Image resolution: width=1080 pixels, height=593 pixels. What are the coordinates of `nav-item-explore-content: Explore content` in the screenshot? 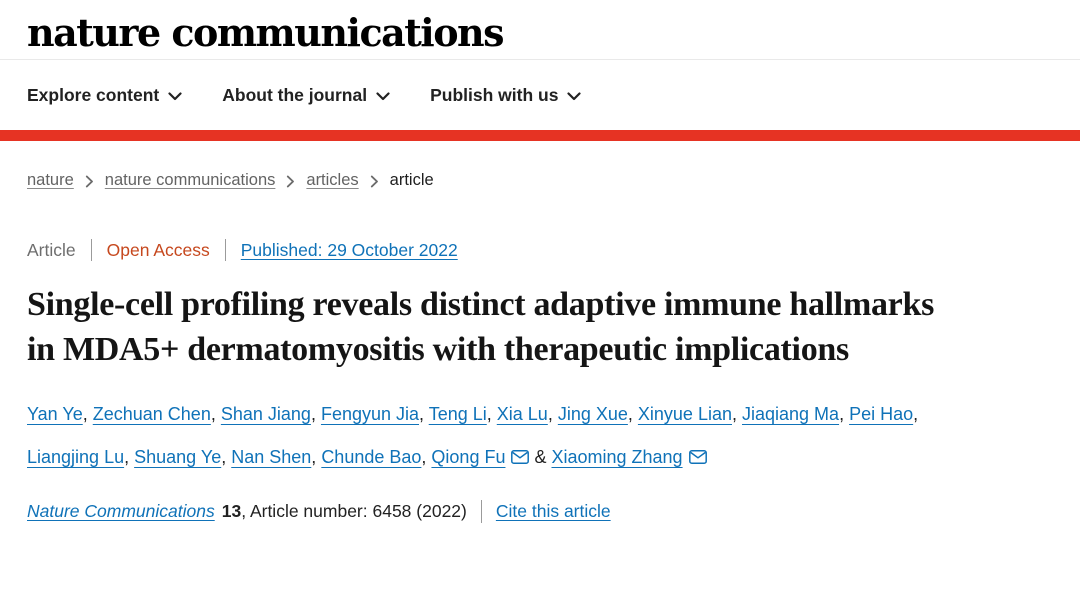 It's located at (104, 95).